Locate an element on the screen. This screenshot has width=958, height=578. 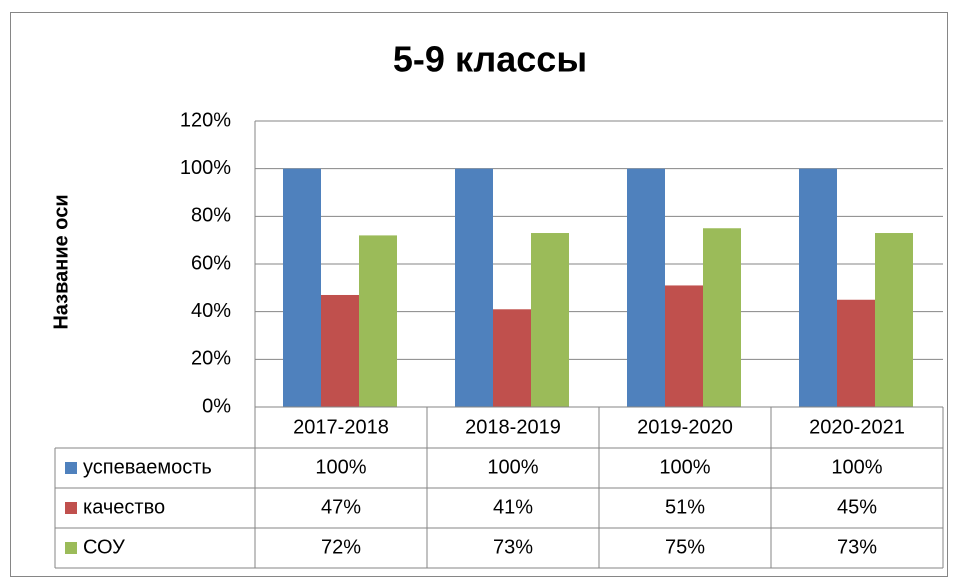
y-tick-label: 120% is located at coordinates (205, 120).